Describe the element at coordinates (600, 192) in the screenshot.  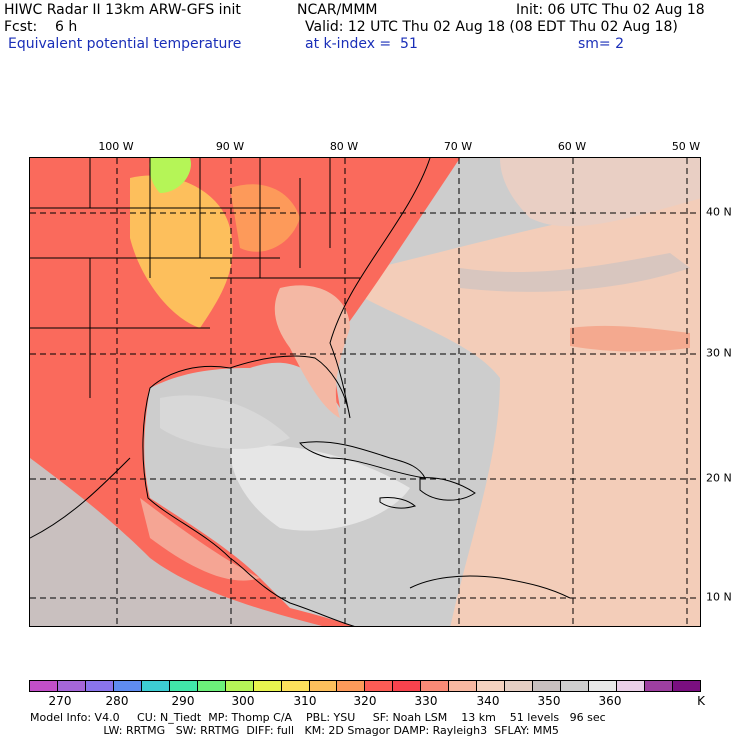
I see `north-atlantic-region` at that location.